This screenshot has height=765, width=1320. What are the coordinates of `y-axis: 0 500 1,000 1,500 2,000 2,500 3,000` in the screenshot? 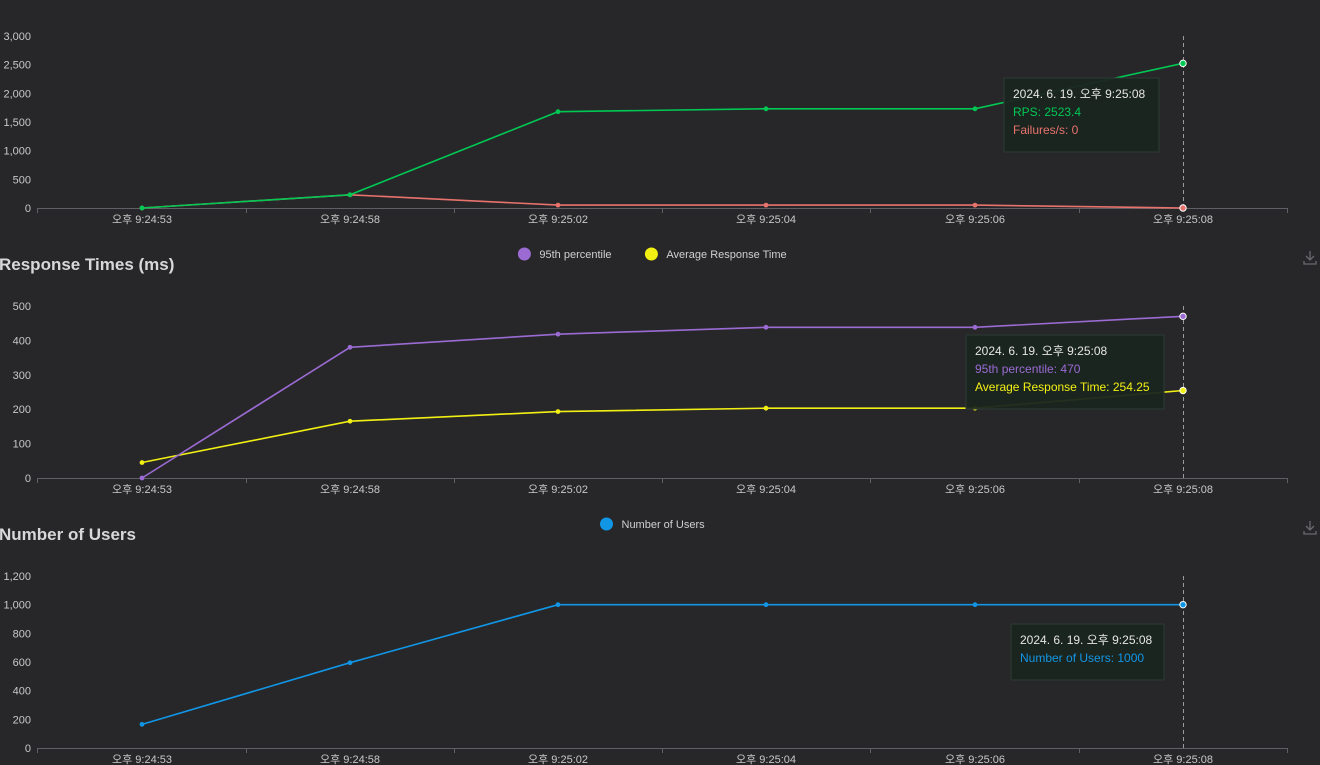 It's located at (17, 123).